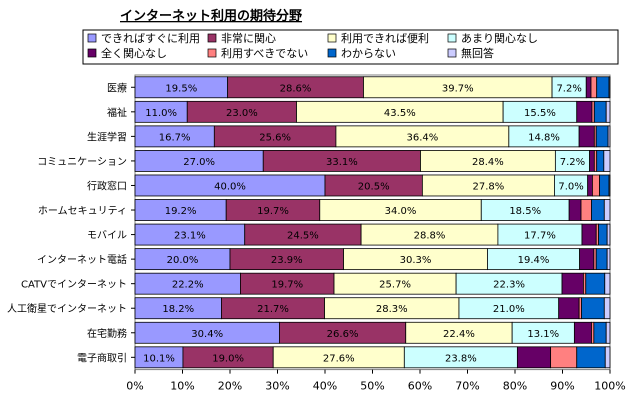  What do you see at coordinates (540, 236) in the screenshot?
I see `data-label: 17.7%` at bounding box center [540, 236].